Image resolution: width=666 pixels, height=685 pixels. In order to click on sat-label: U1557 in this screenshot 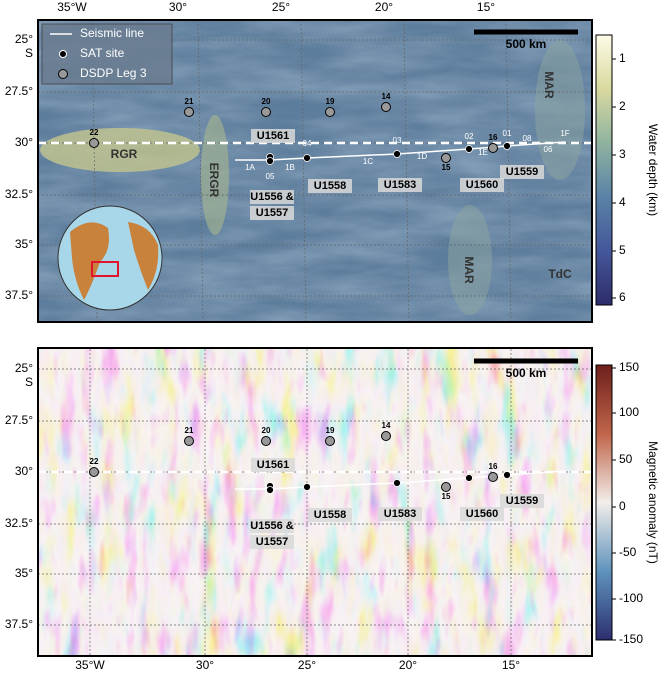, I will do `click(272, 542)`.